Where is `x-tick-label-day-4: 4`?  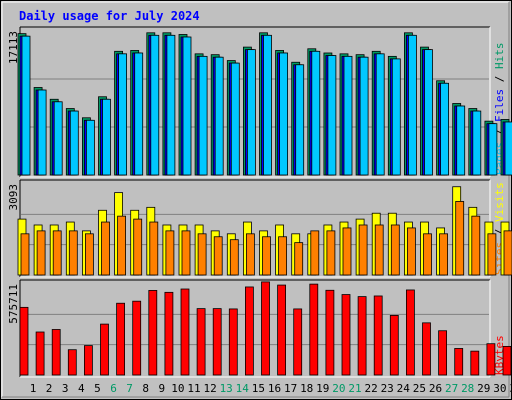
x-tick-label-day-4: 4 is located at coordinates (81, 388).